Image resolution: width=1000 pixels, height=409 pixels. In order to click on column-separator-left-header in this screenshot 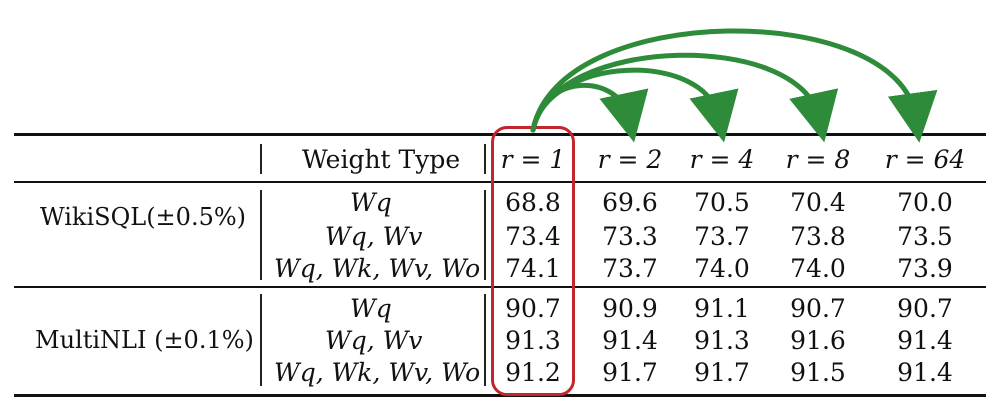, I will do `click(261, 159)`.